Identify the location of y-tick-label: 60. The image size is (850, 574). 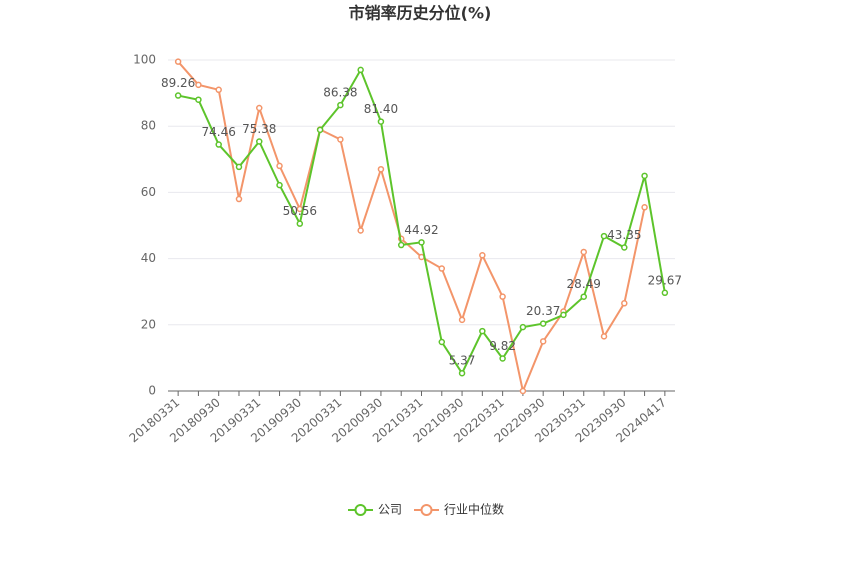
(148, 192).